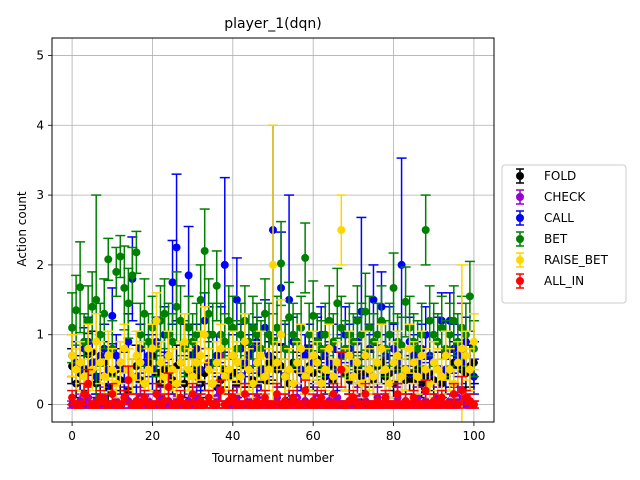  What do you see at coordinates (473, 436) in the screenshot?
I see `x-tick-label: 100` at bounding box center [473, 436].